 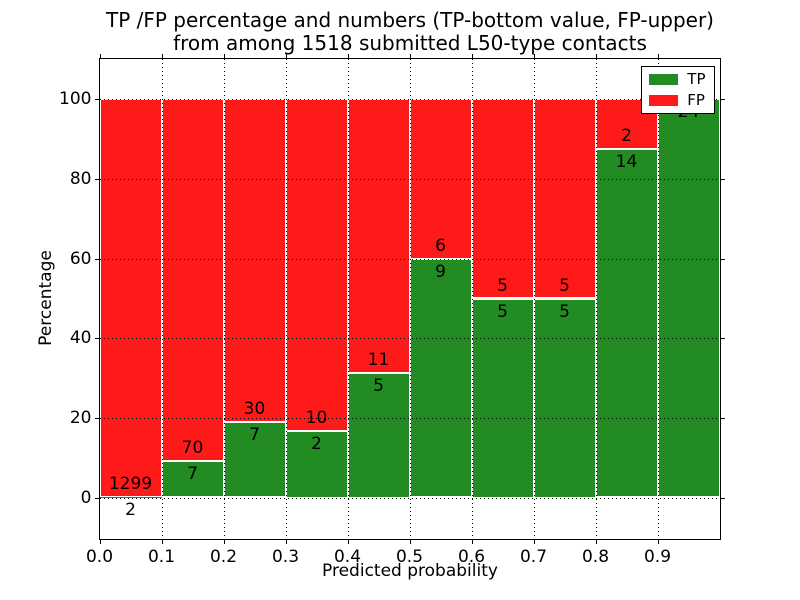 I want to click on y-tick-label: 20, so click(x=80, y=417).